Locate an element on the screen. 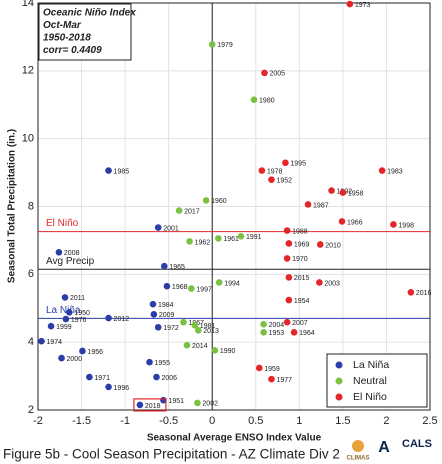 This screenshot has width=442, height=464. point-label: 1966 is located at coordinates (355, 222).